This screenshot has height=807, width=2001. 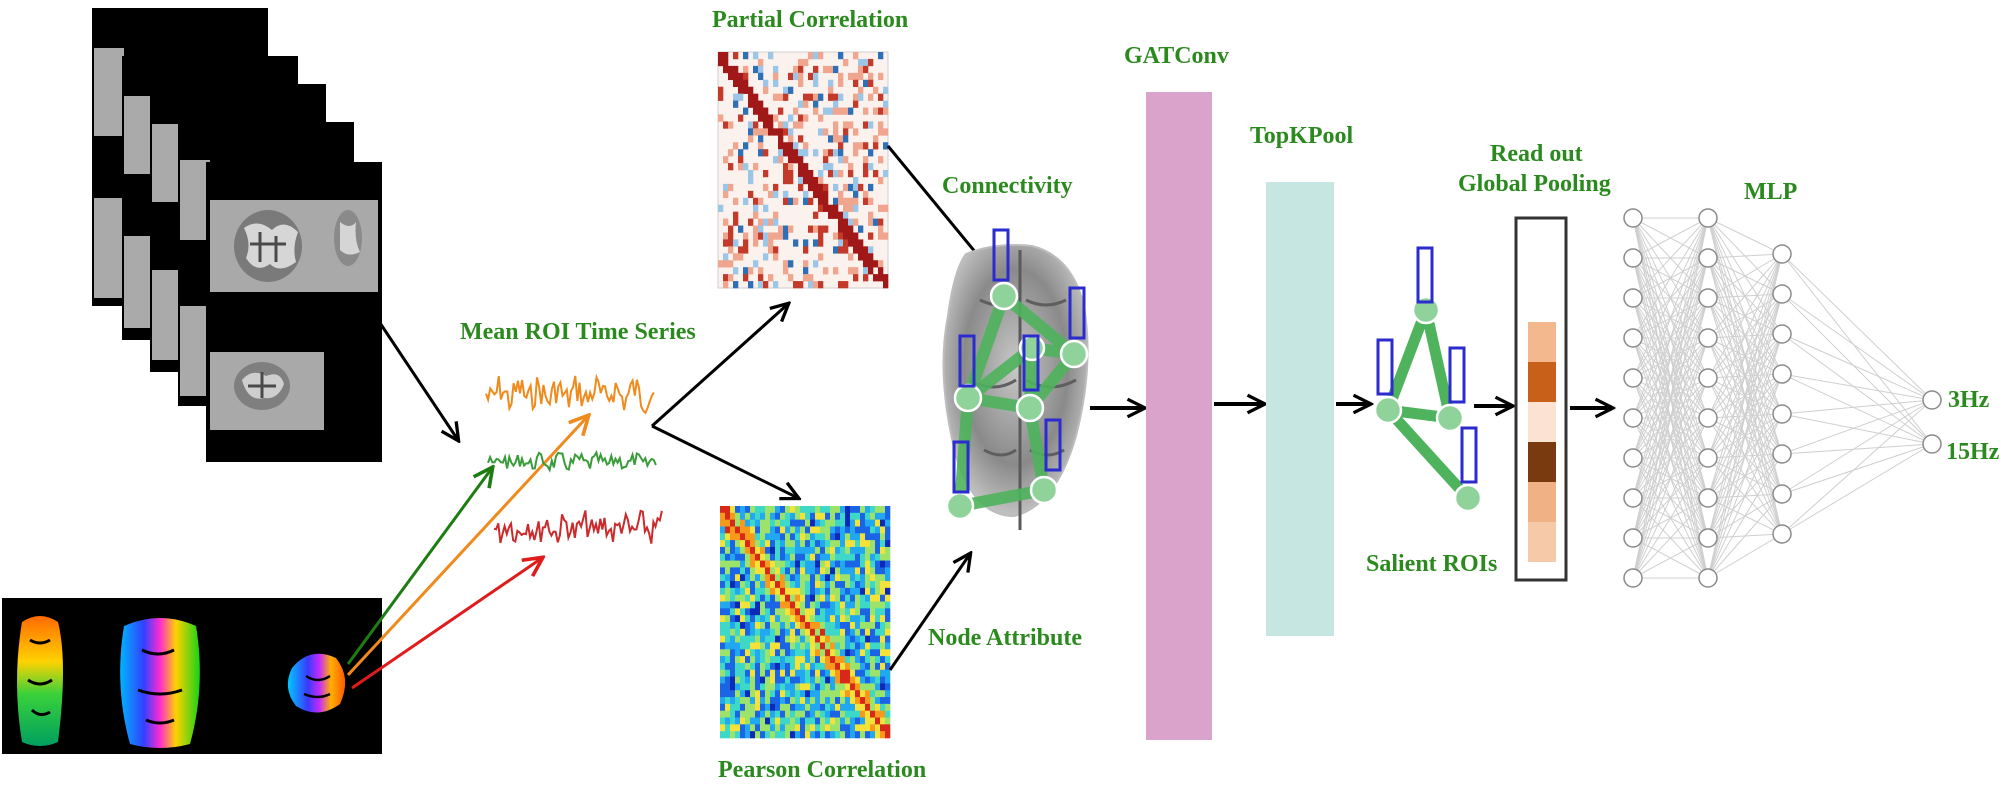 I want to click on fmri-frame-front, so click(x=294, y=312).